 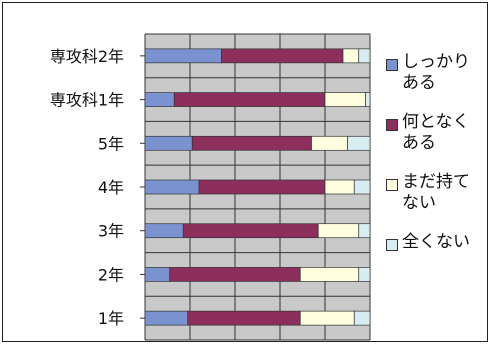 I want to click on category-label: 1年, so click(x=111, y=318).